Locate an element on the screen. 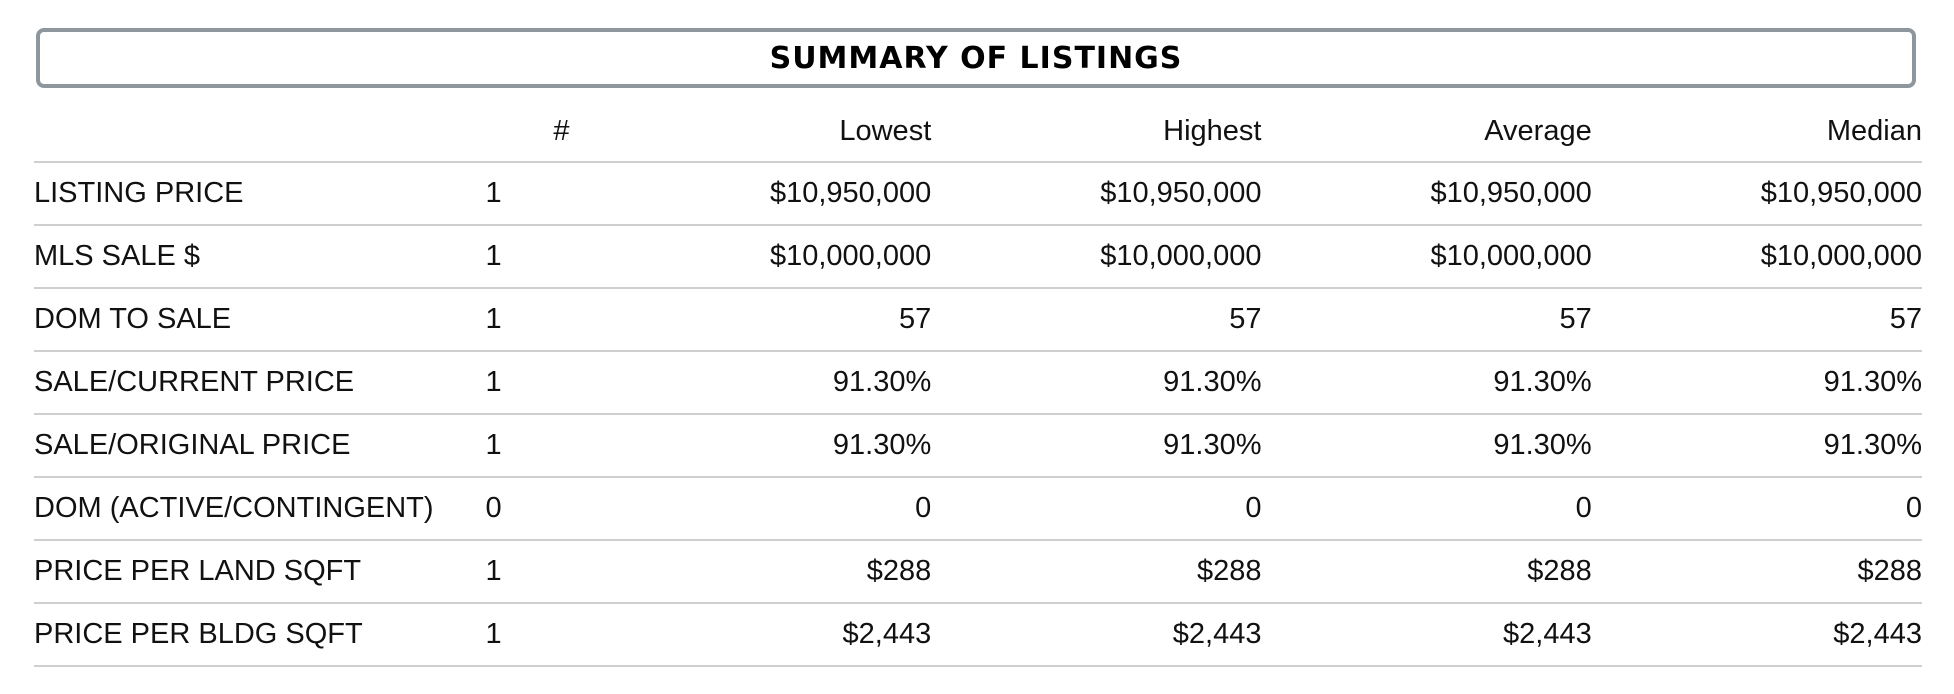  row-average: $10,000,000 is located at coordinates (1426, 257).